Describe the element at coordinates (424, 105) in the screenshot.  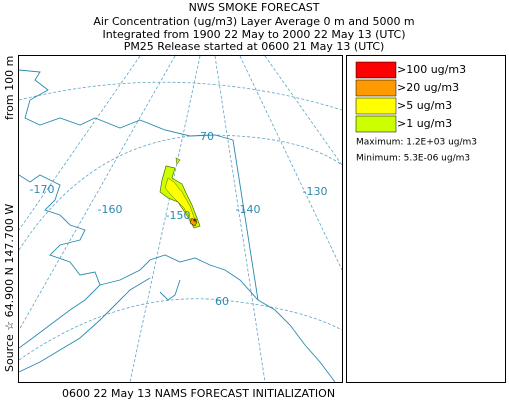
I see `legend-label: >5 ug/m3` at that location.